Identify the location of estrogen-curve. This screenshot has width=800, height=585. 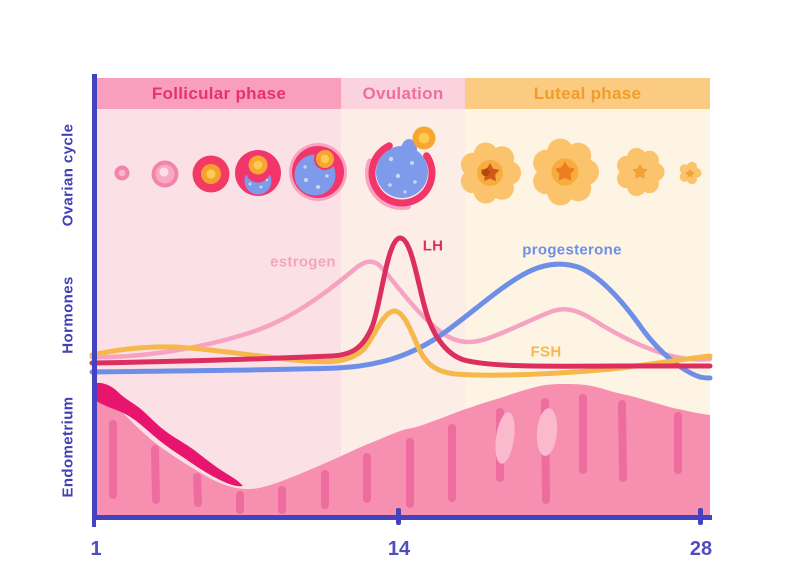
(401, 310).